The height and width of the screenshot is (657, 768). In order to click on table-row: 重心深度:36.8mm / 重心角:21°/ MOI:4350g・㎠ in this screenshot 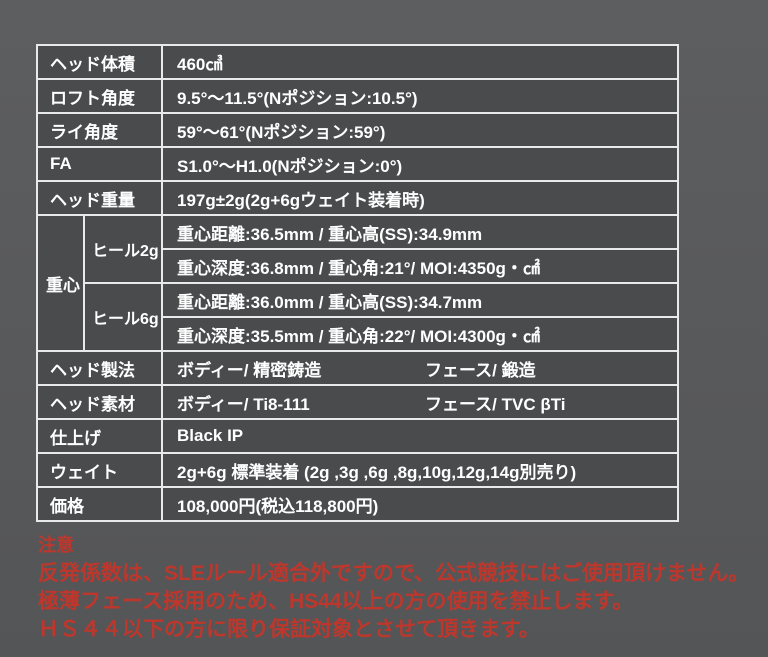, I will do `click(358, 266)`.